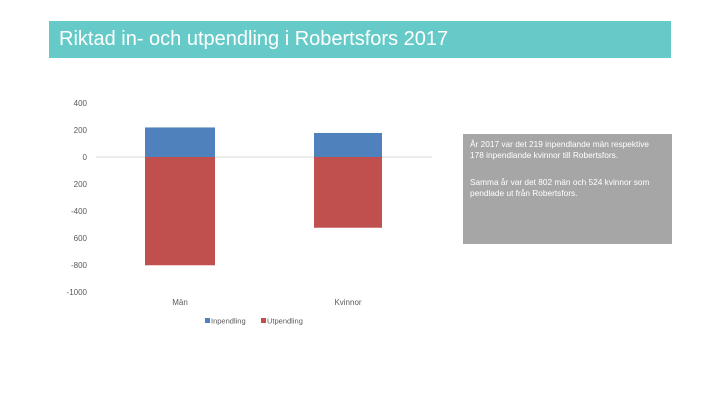 The height and width of the screenshot is (405, 720). I want to click on legend-swatch-inpendling, so click(207, 320).